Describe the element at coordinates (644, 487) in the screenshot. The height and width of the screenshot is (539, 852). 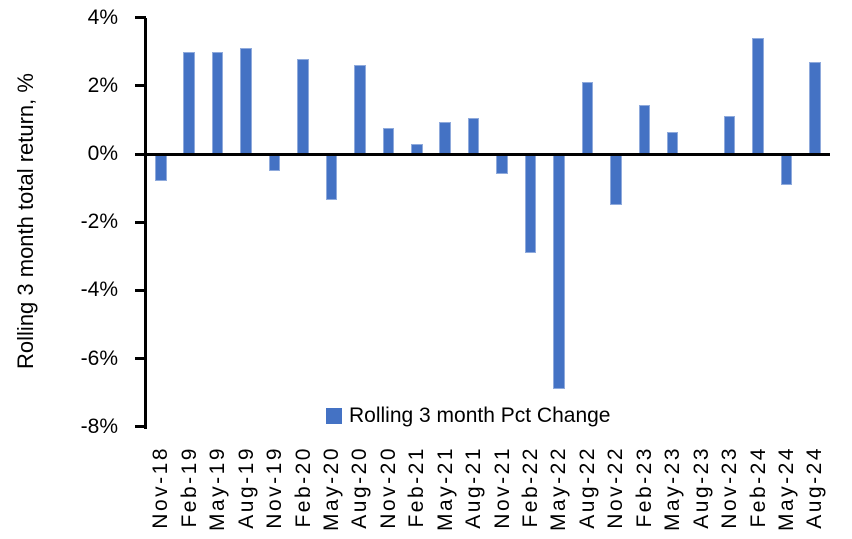
I see `x-tick-label: Feb-23` at that location.